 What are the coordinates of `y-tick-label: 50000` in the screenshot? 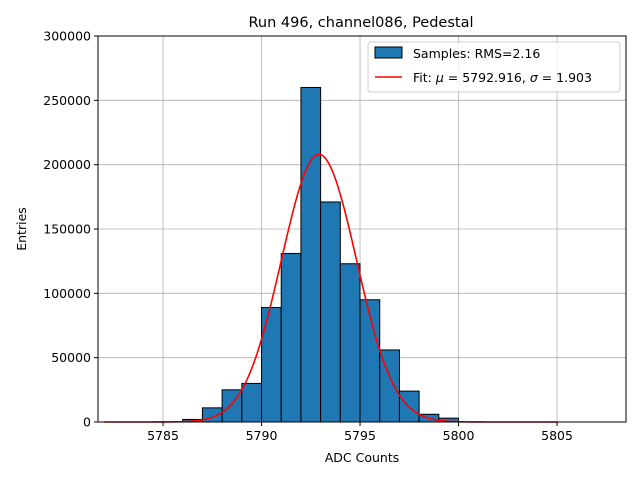 It's located at (71, 357).